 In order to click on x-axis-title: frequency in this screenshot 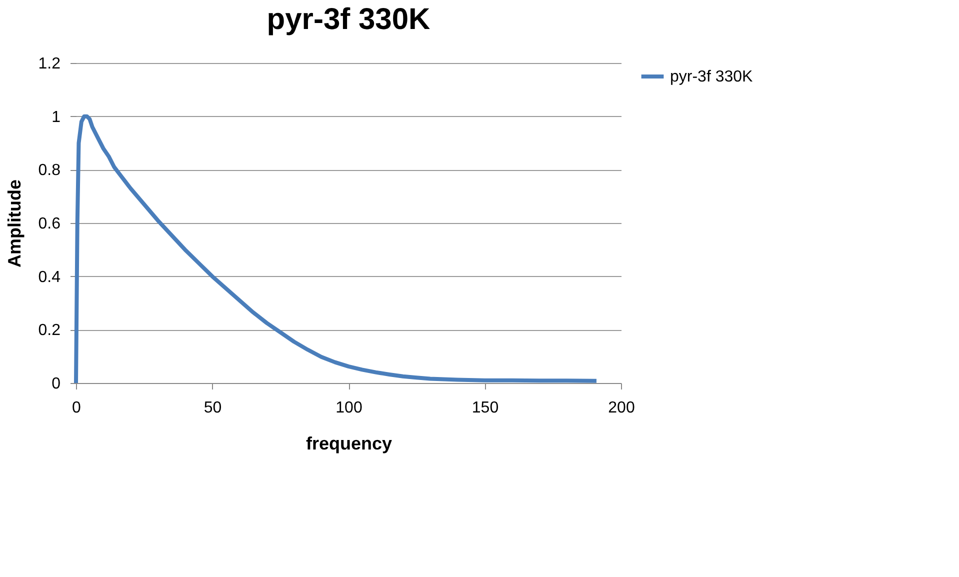, I will do `click(349, 444)`.